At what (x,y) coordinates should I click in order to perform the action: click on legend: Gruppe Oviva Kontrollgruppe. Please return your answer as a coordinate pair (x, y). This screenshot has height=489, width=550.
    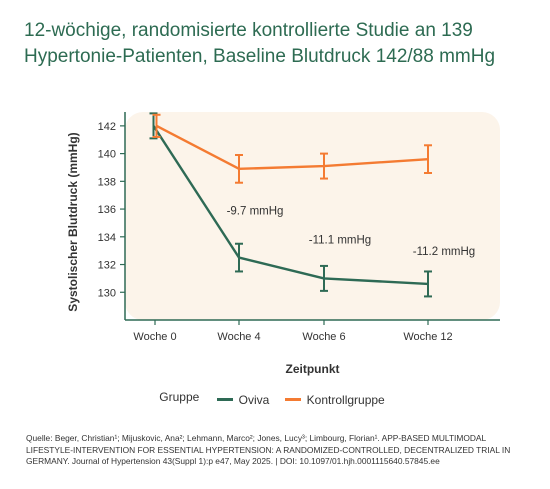
    Looking at the image, I should click on (275, 398).